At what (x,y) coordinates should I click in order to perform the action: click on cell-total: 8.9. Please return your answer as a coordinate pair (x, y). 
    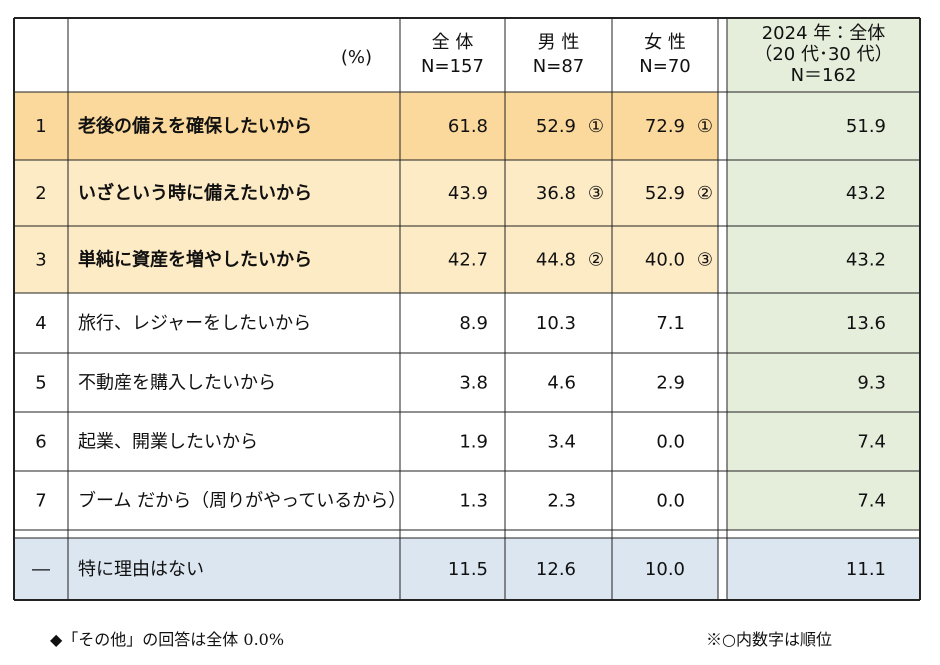
    Looking at the image, I should click on (473, 323).